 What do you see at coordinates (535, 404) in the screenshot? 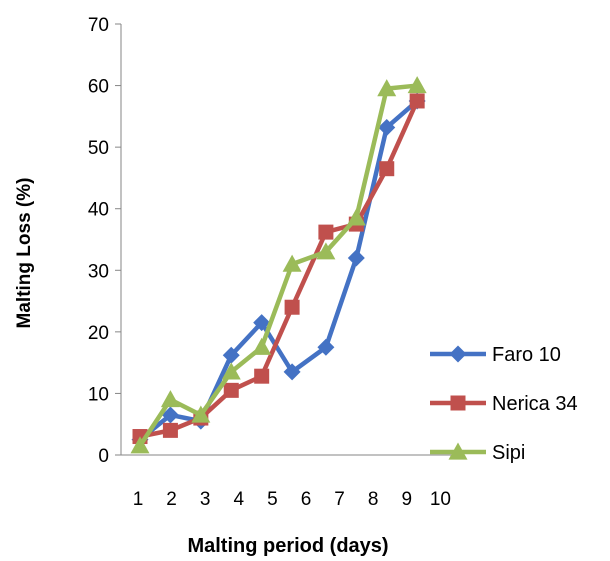
I see `legend-entry: Nerica 34` at bounding box center [535, 404].